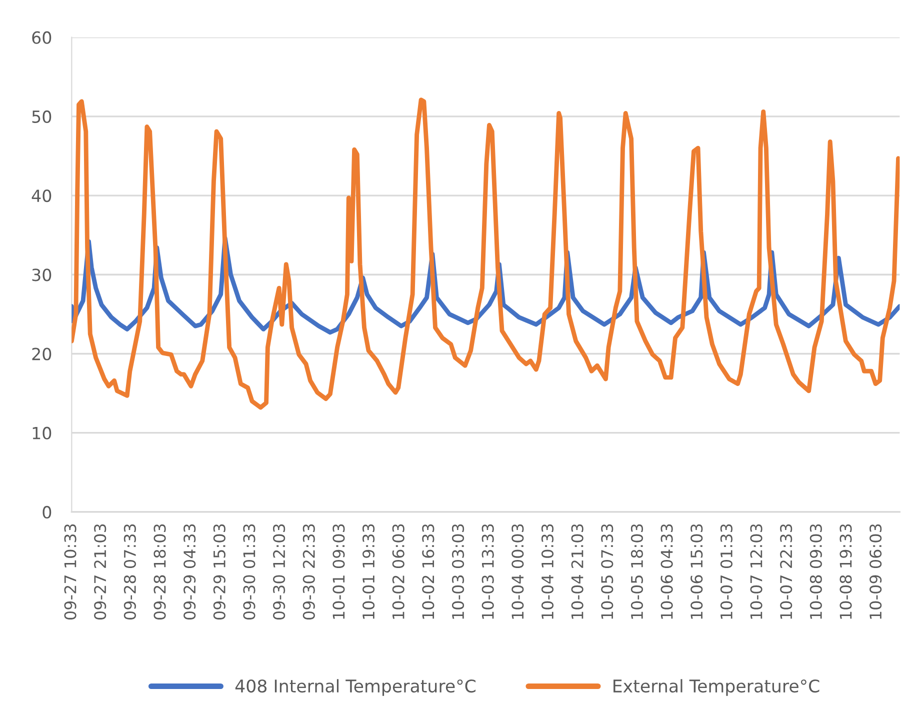 This screenshot has height=718, width=919. What do you see at coordinates (249, 572) in the screenshot?
I see `x-tick-label: 09-30 01:33` at bounding box center [249, 572].